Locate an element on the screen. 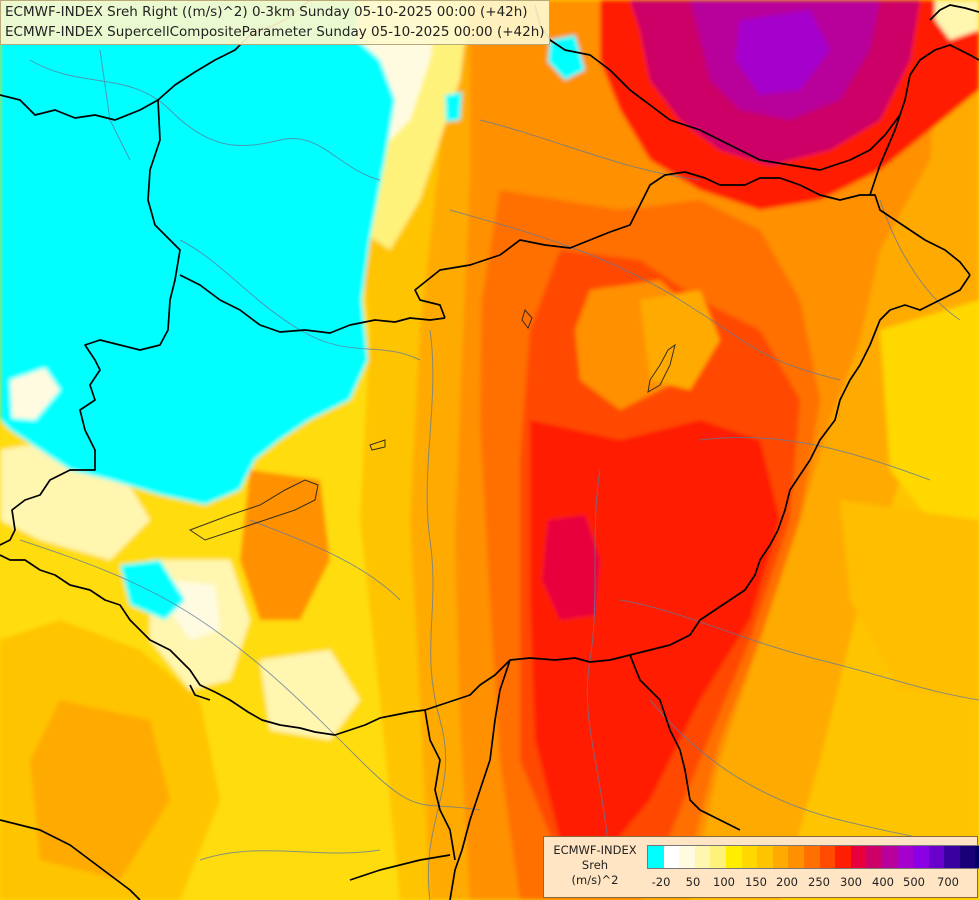 The image size is (979, 900). legend-ticks: -20 50 100 150 200 250 300 400 500 700 is located at coordinates (812, 882).